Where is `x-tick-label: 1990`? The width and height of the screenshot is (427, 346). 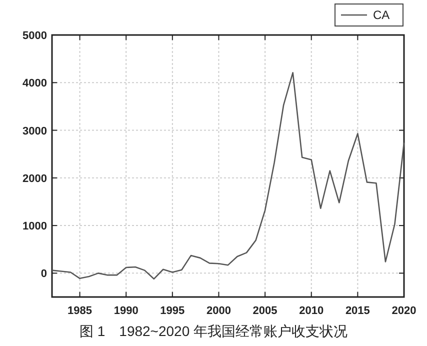
x-tick-label: 1990 is located at coordinates (126, 311).